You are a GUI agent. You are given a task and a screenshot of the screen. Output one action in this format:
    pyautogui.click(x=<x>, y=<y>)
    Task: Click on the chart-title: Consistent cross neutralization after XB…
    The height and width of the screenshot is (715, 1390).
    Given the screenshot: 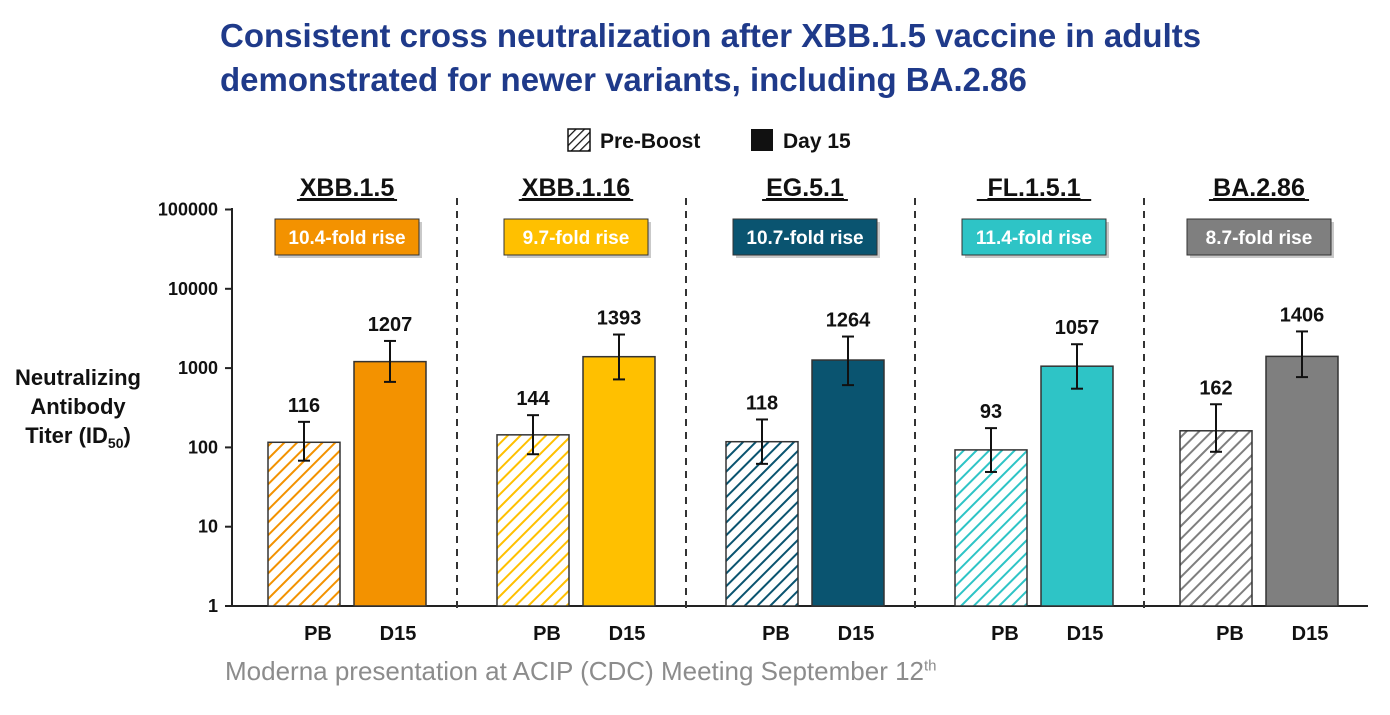 What is the action you would take?
    pyautogui.click(x=790, y=58)
    